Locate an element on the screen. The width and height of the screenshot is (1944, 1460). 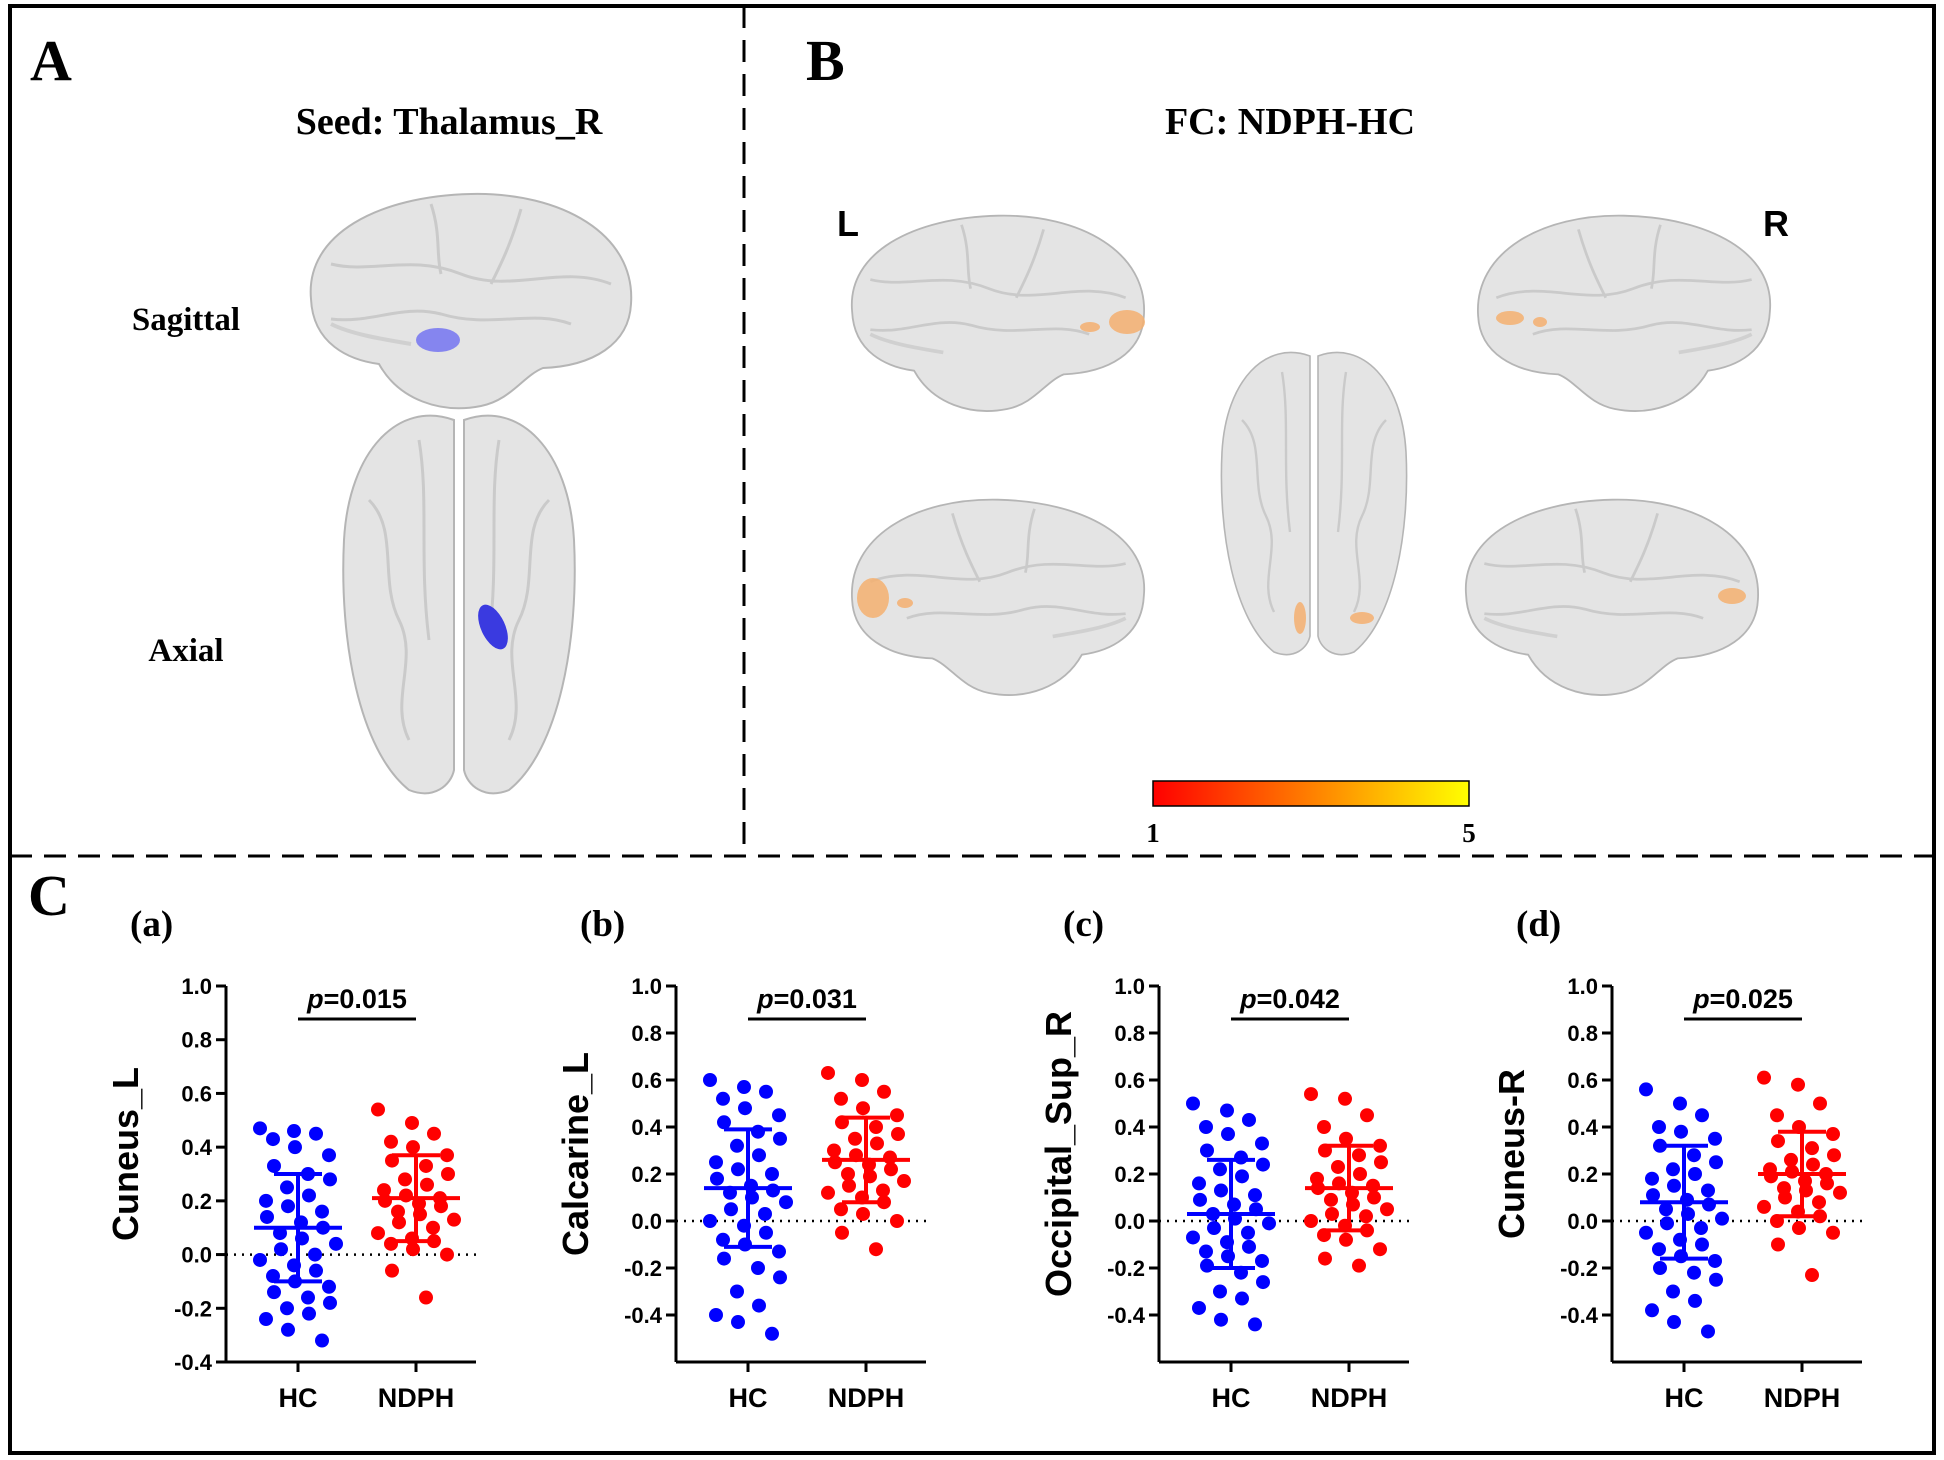
colorbar-label: 1 is located at coordinates (1153, 833).